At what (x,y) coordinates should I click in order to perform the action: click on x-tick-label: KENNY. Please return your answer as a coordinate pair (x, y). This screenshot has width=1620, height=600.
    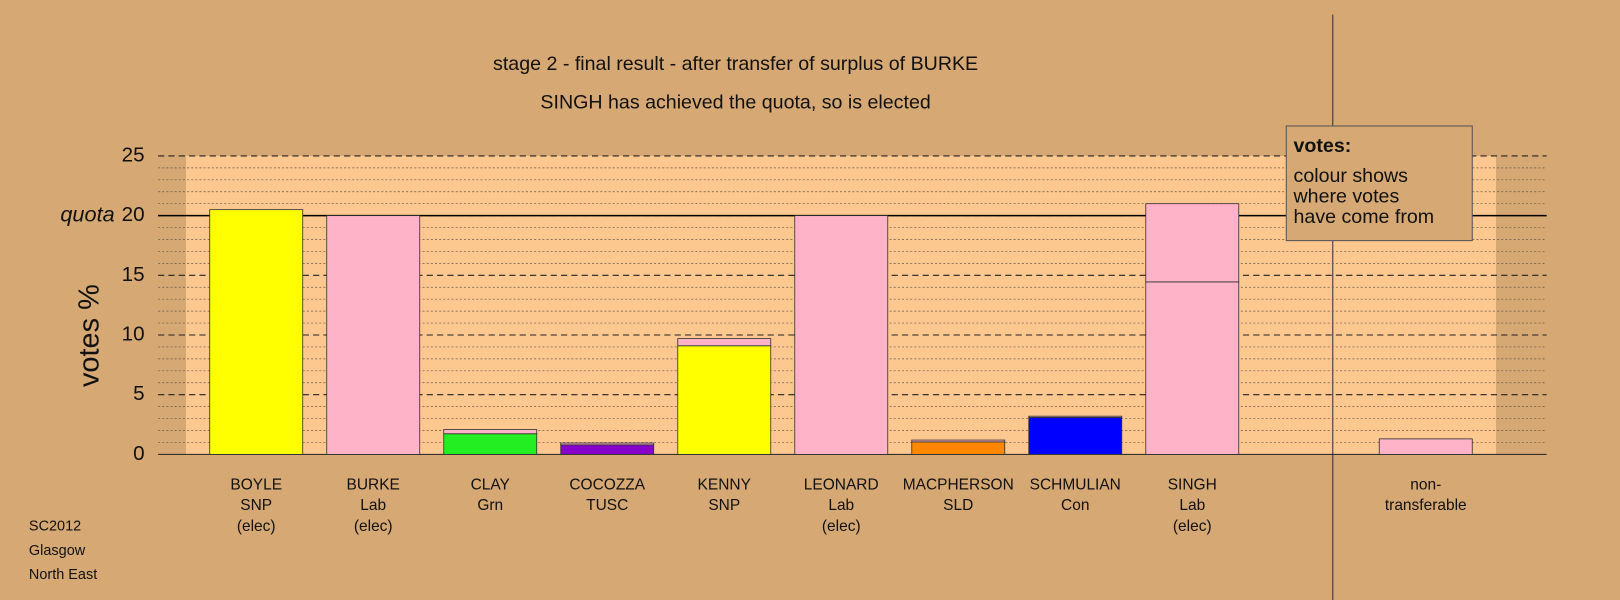
    Looking at the image, I should click on (724, 484).